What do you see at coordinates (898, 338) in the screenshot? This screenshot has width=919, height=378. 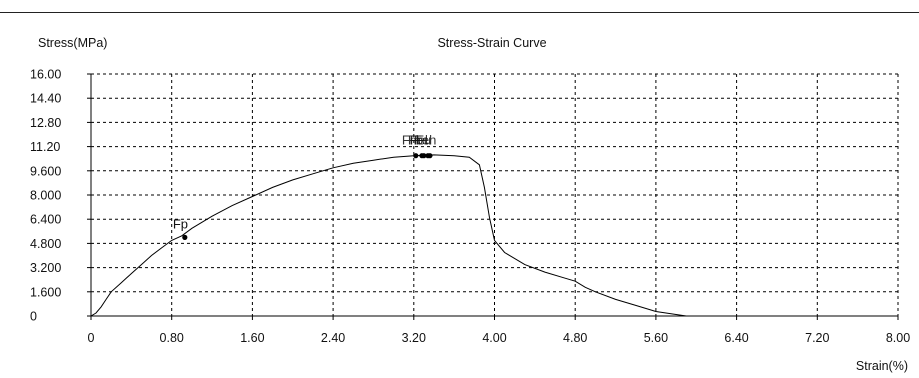 I see `x-tick-label: 8.00` at bounding box center [898, 338].